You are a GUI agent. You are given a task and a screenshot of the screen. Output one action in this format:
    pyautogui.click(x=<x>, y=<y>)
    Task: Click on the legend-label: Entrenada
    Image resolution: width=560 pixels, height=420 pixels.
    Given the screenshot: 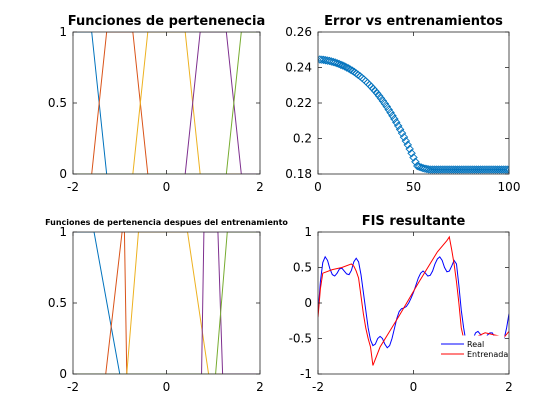 What is the action you would take?
    pyautogui.click(x=487, y=354)
    